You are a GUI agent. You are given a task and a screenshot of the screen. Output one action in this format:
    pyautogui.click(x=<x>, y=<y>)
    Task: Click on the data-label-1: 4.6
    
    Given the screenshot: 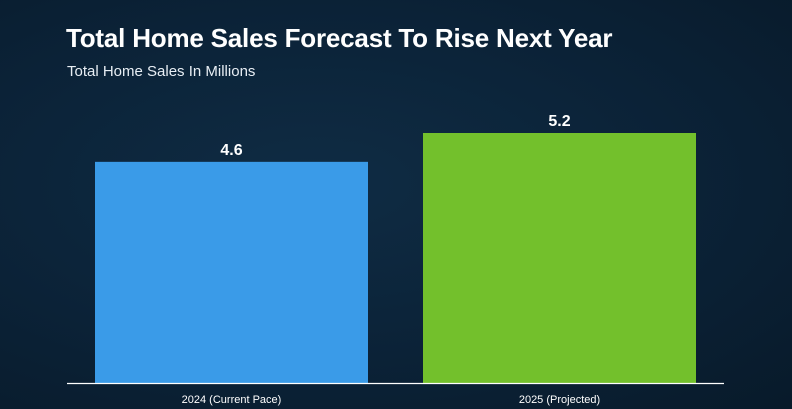 What is the action you would take?
    pyautogui.click(x=231, y=150)
    